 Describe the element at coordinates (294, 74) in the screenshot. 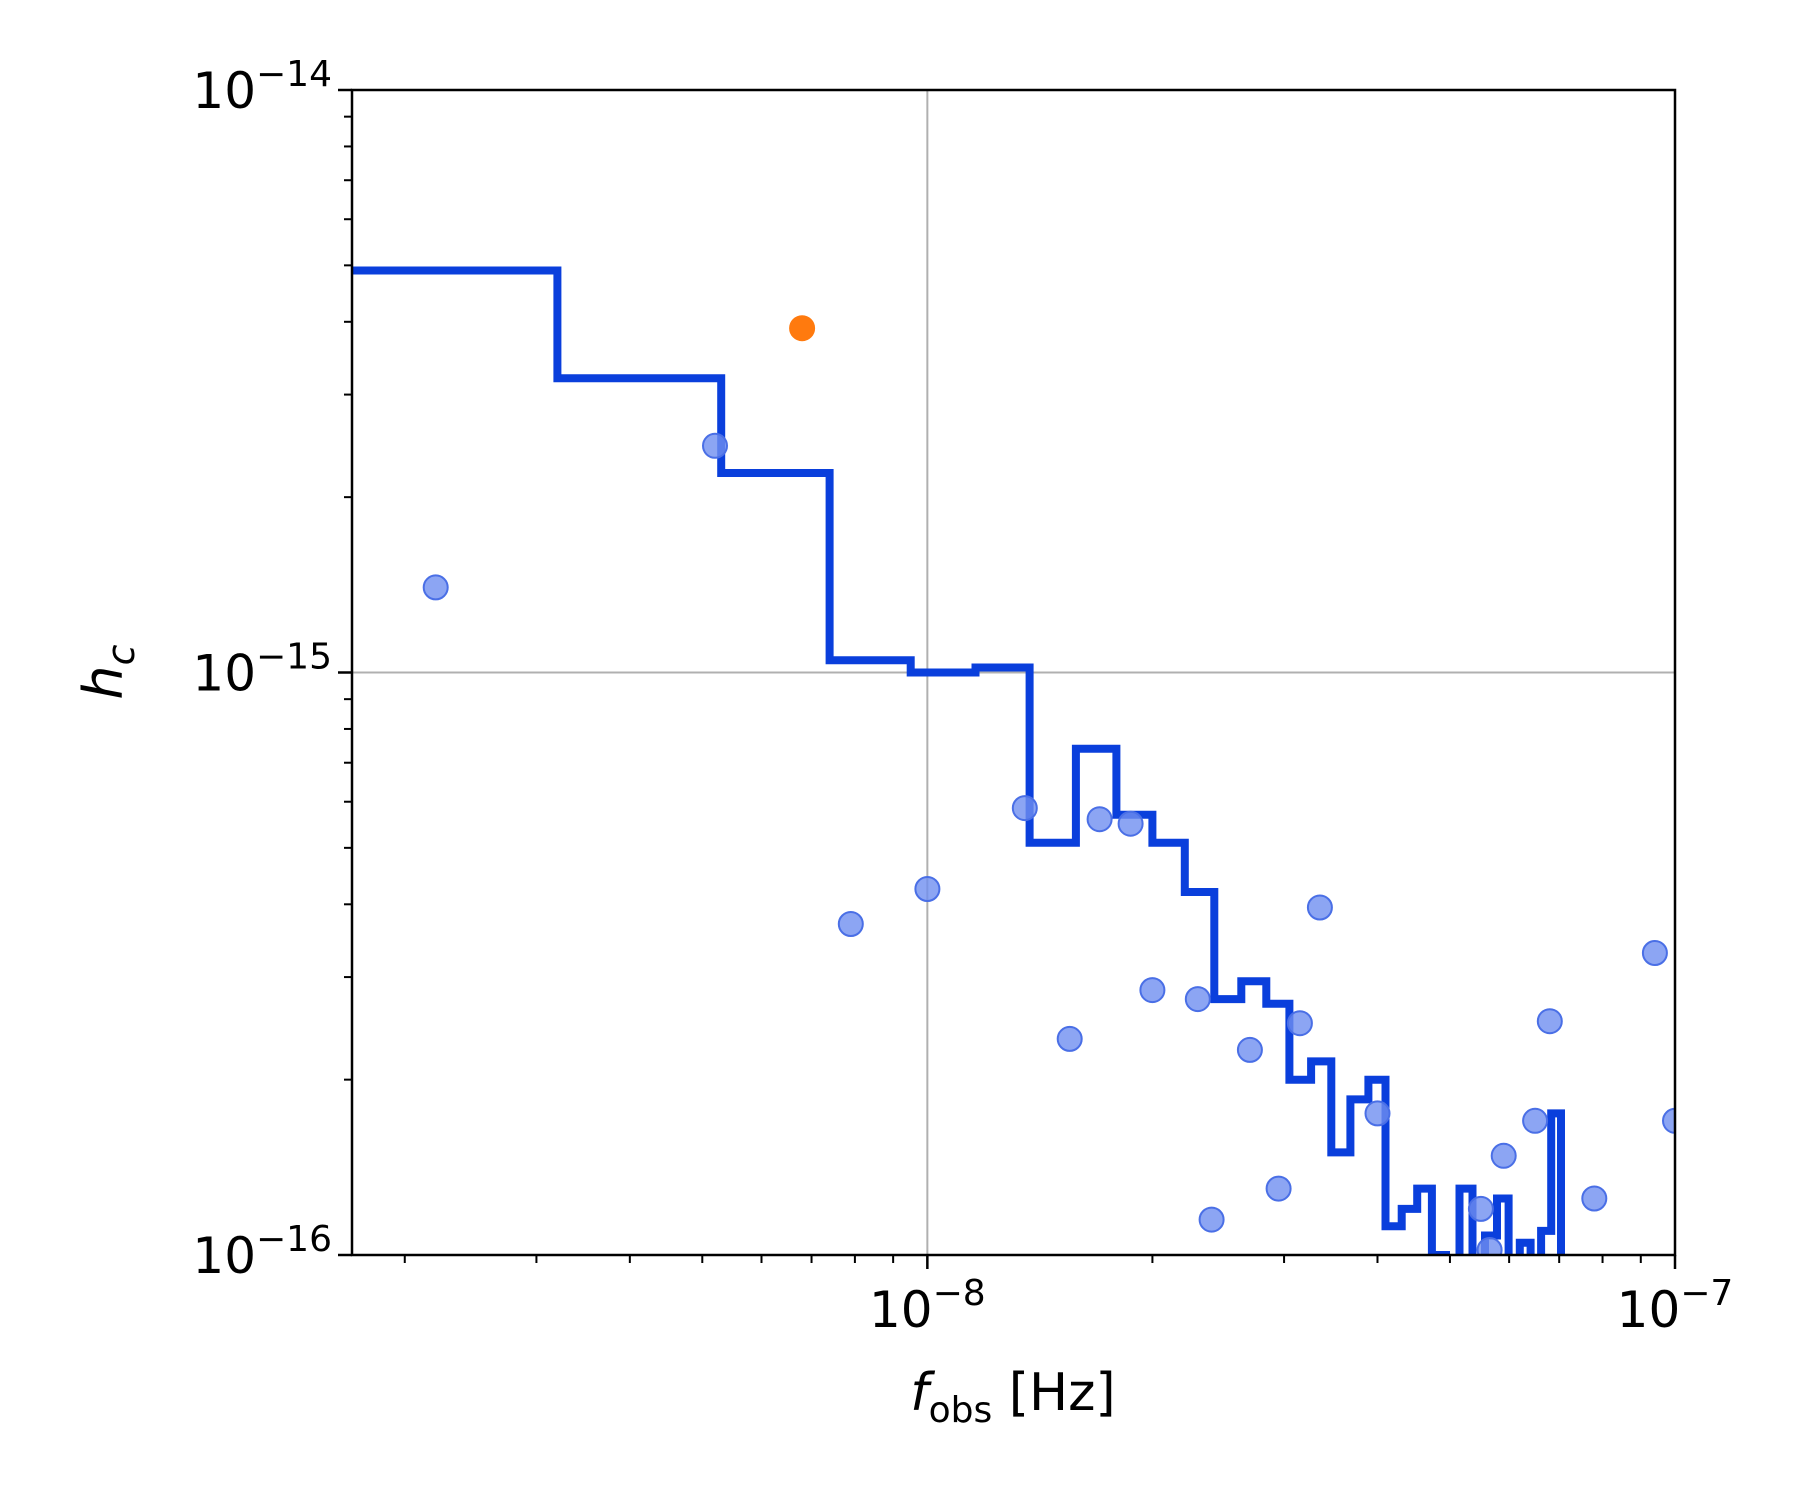

I see `y-tick-exp: −14` at that location.